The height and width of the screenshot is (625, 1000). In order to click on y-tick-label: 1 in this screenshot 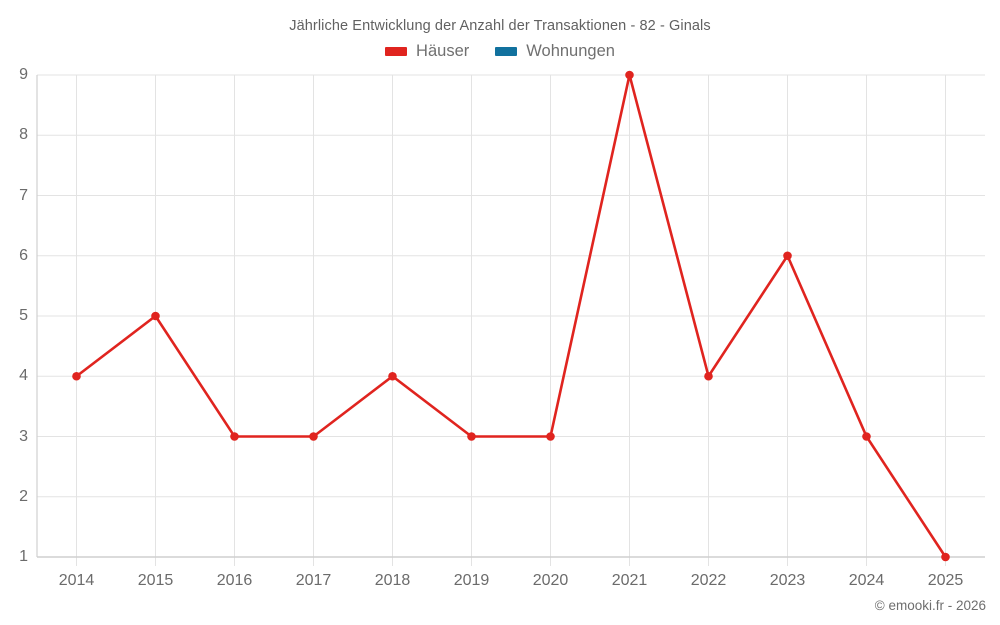, I will do `click(23, 556)`.